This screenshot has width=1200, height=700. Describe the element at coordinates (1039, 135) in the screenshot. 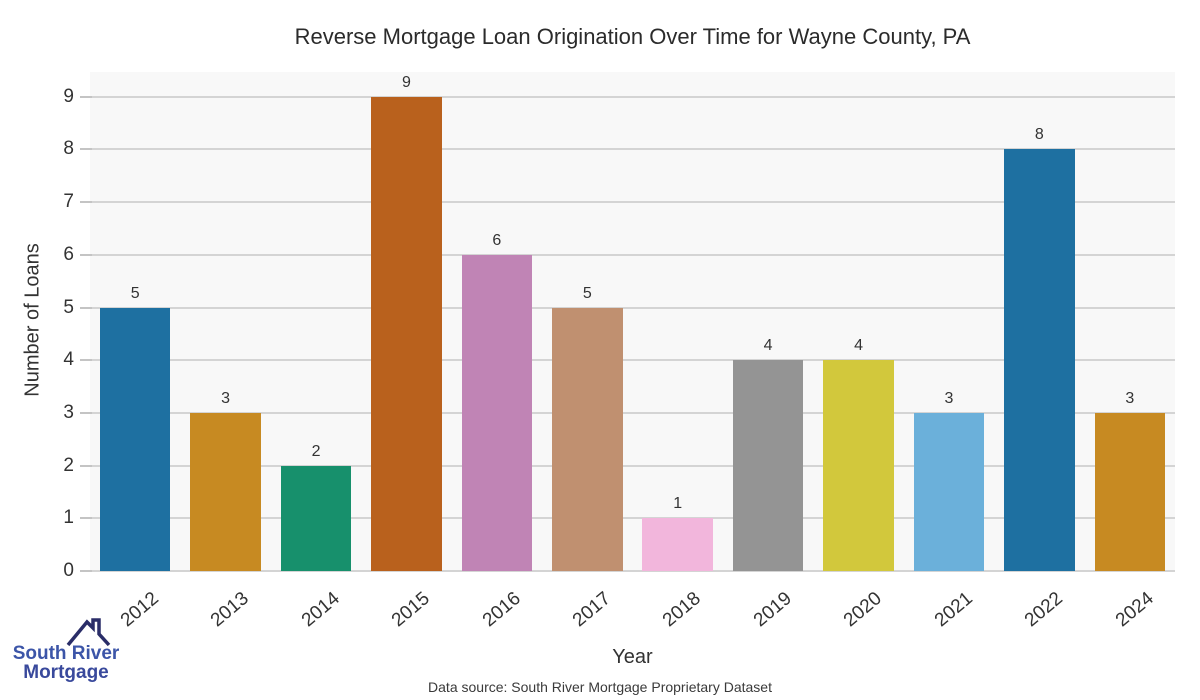

I see `bar-value-label-2022: 8` at that location.